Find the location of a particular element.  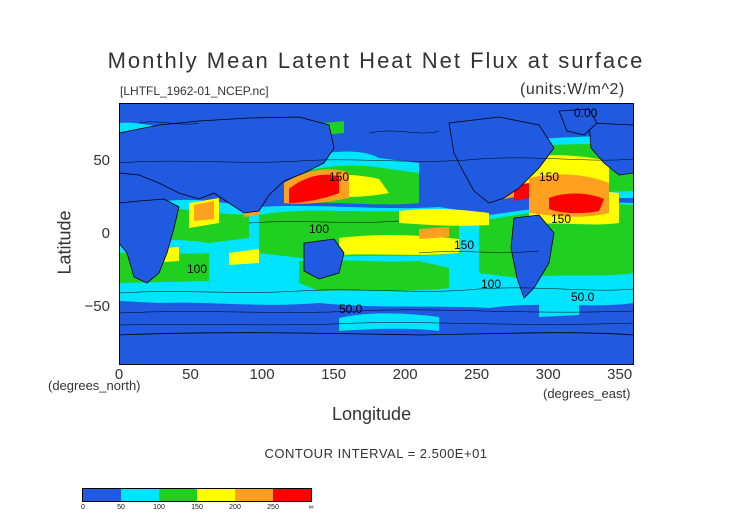

colorbar-label: 200 is located at coordinates (235, 507).